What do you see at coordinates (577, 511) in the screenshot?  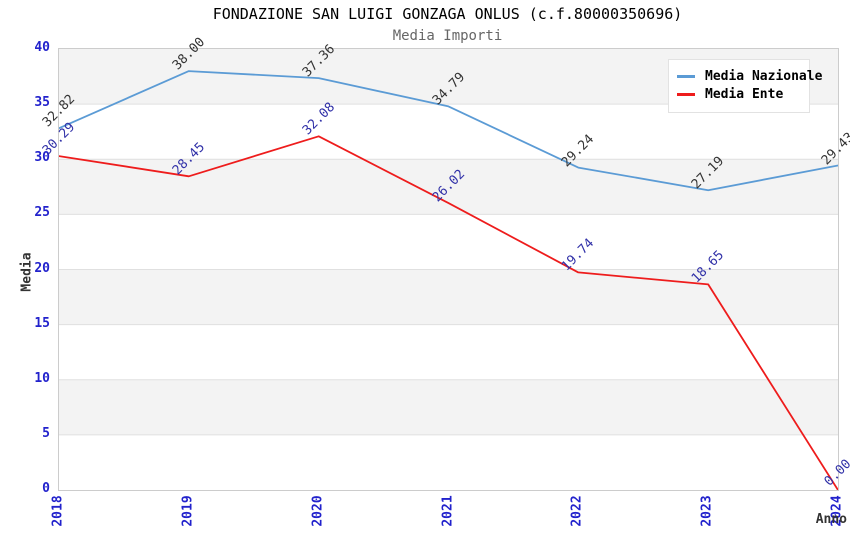 I see `x-tick-label: 2022` at bounding box center [577, 511].